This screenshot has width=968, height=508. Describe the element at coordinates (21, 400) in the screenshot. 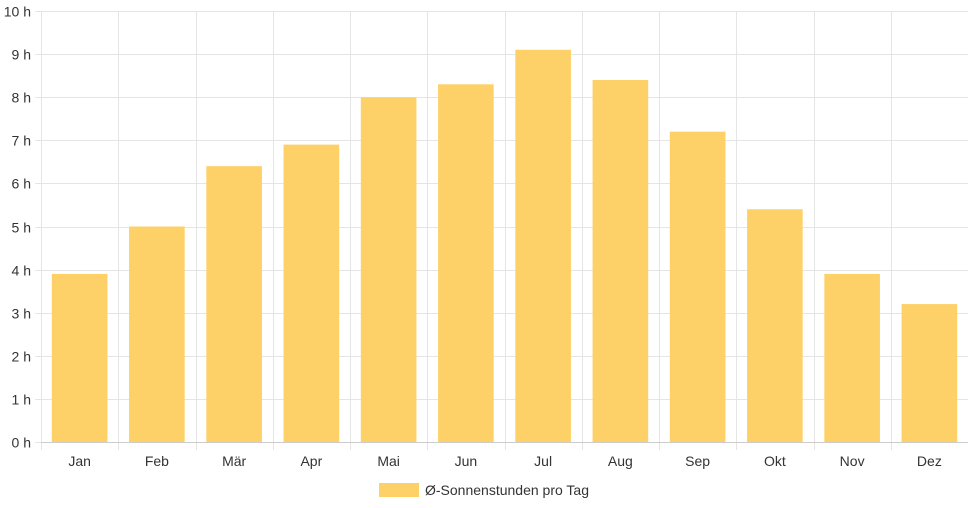

I see `y-tick-label: 1 h` at that location.